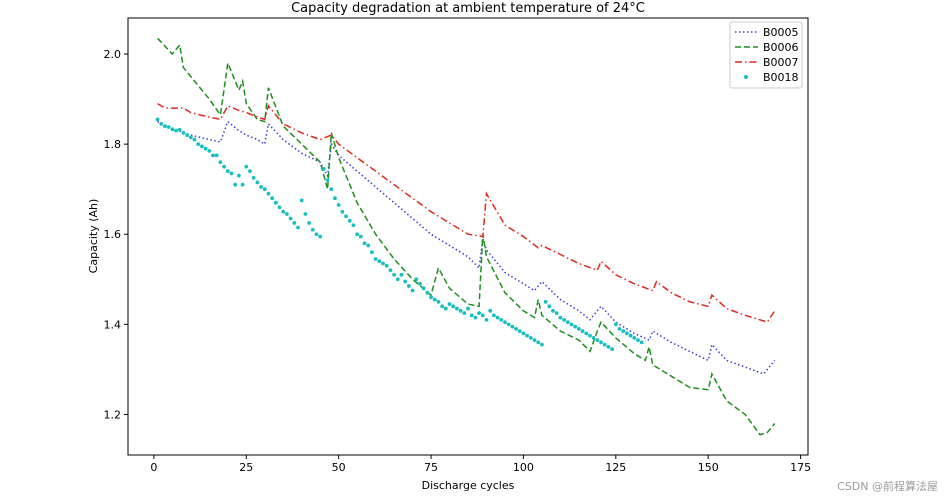 Image resolution: width=948 pixels, height=500 pixels. I want to click on watermark-text: CSDN @前程算法屋, so click(887, 486).